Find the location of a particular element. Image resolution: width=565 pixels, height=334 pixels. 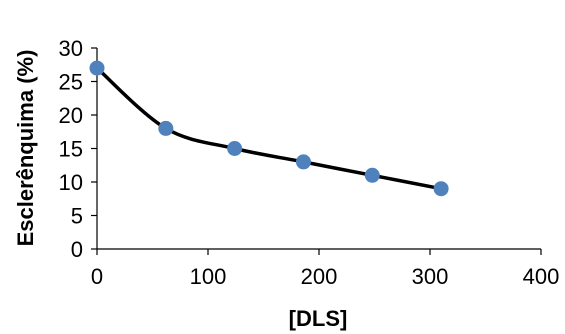

x-tick-label: 200 is located at coordinates (319, 276).